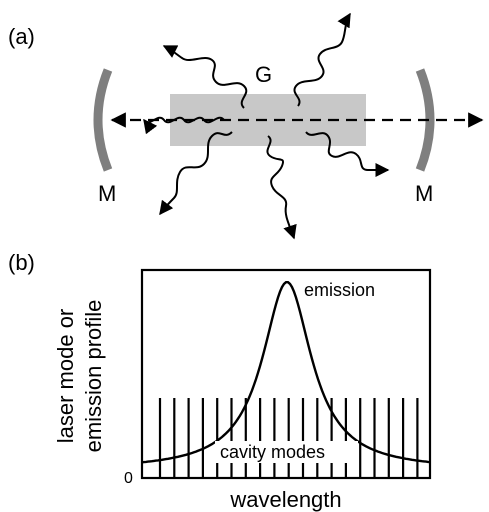  Describe the element at coordinates (107, 193) in the screenshot. I see `mirror-left-label: M` at that location.